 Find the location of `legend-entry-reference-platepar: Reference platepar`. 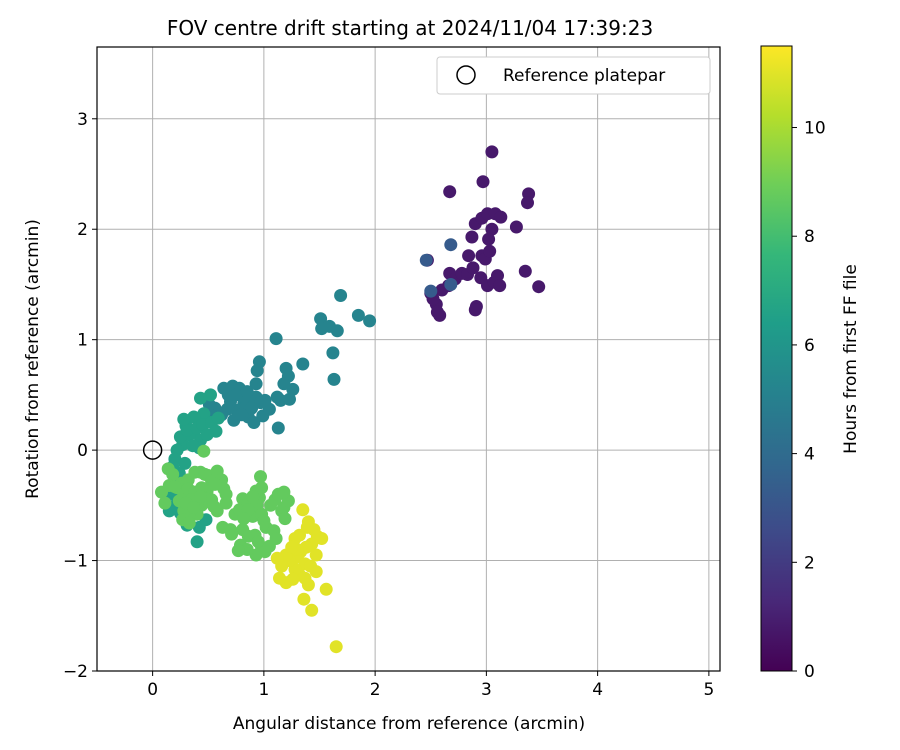

legend-entry-reference-platepar: Reference platepar is located at coordinates (584, 76).